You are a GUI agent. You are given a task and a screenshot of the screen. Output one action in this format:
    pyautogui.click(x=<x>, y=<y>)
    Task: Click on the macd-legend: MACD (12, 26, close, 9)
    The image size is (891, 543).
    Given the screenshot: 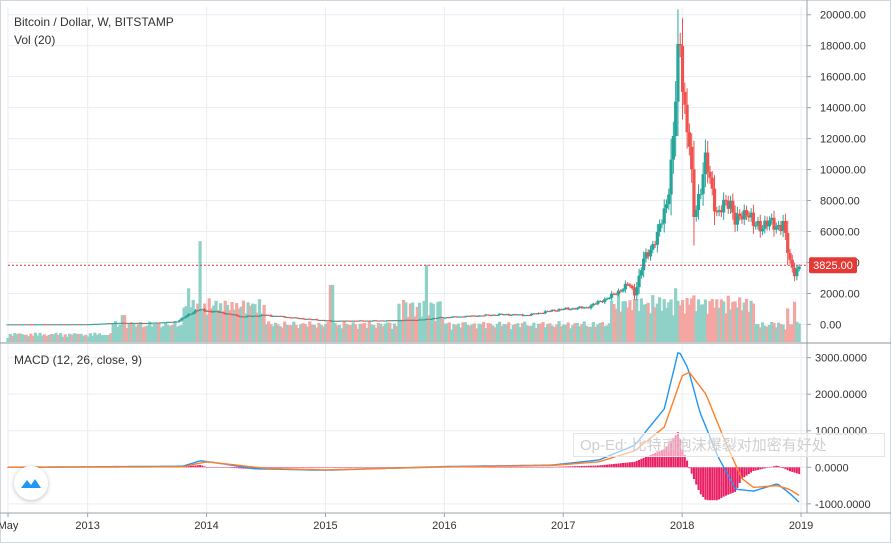 What is the action you would take?
    pyautogui.click(x=78, y=360)
    